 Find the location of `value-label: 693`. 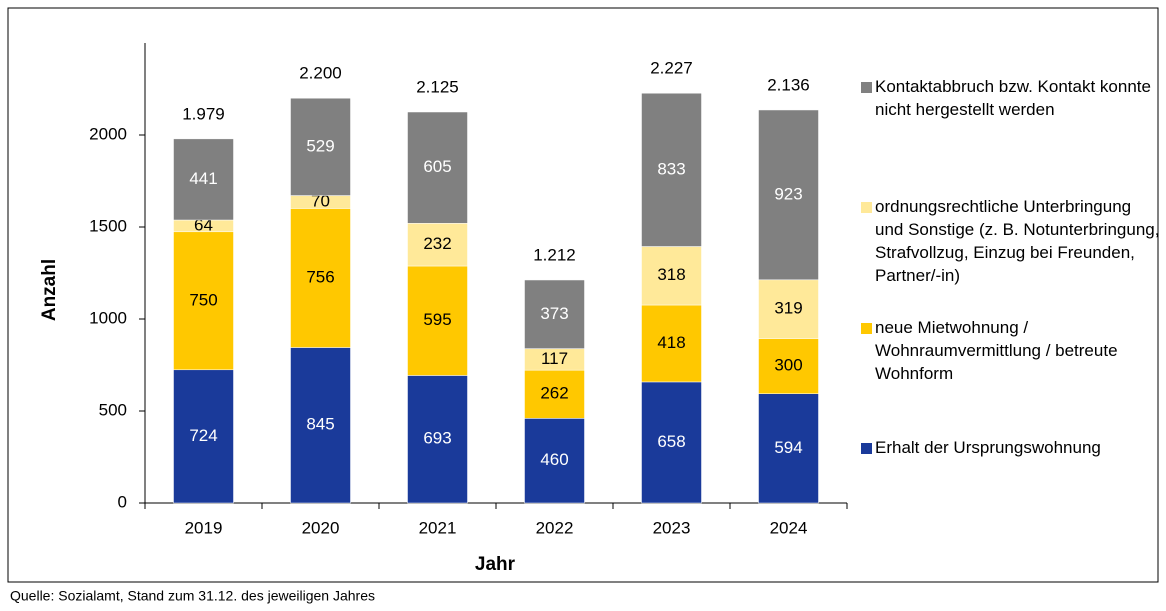

value-label: 693 is located at coordinates (437, 438).